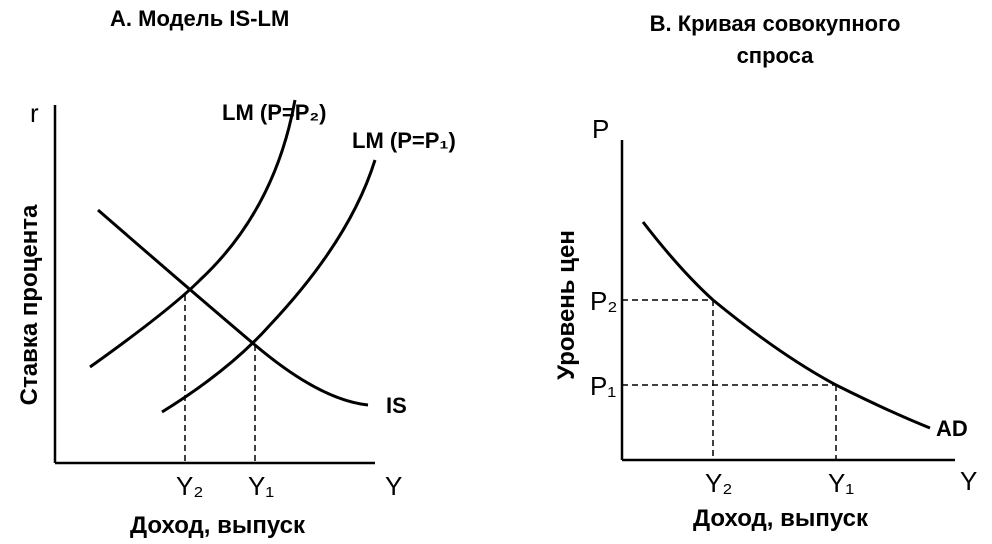  I want to click on is-curve, so click(233, 307).